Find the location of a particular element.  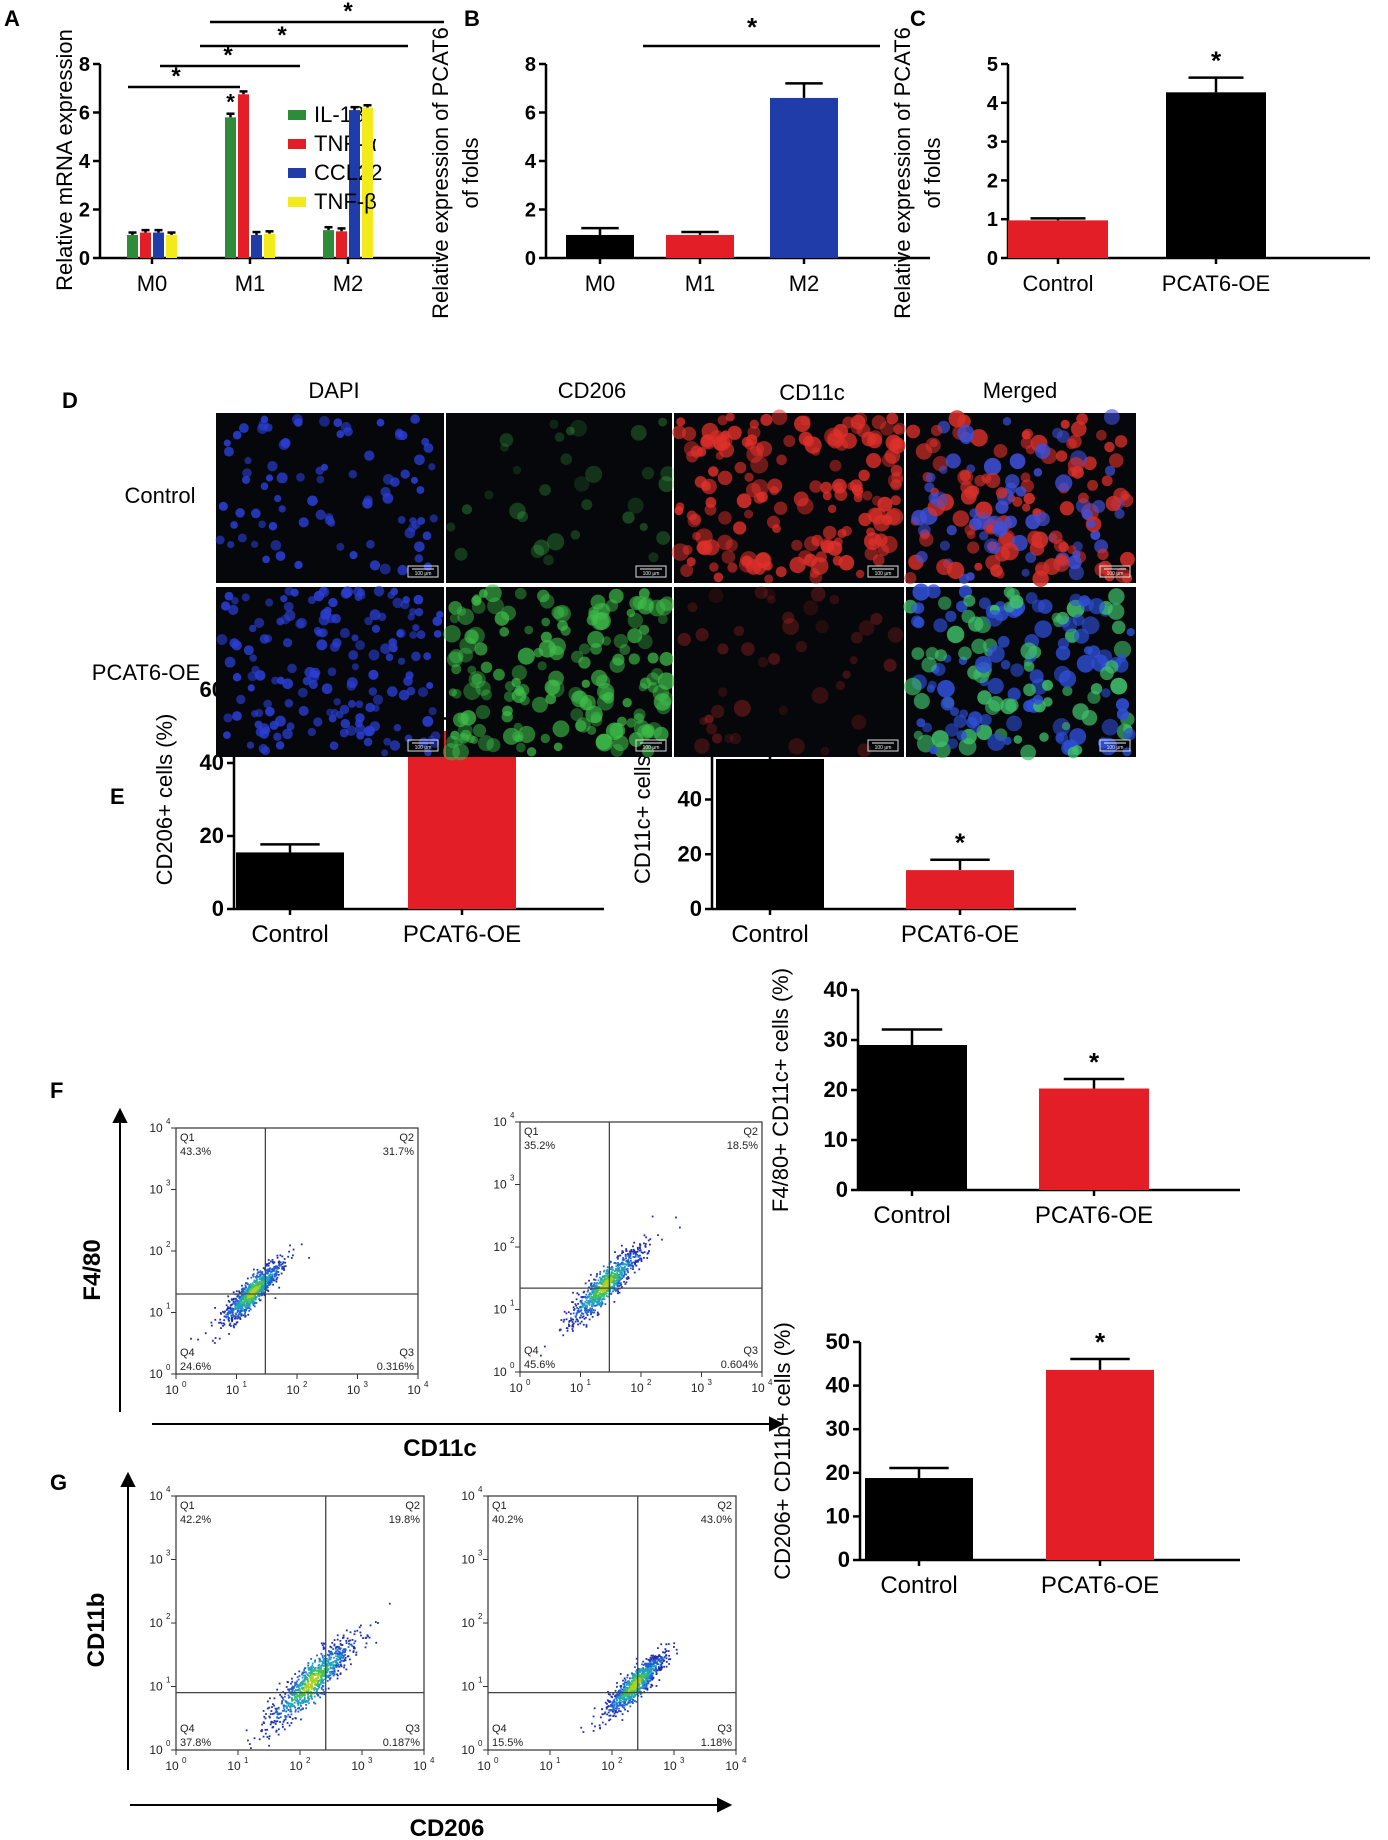

f1-q4-value: 24.6% is located at coordinates (195, 1367).